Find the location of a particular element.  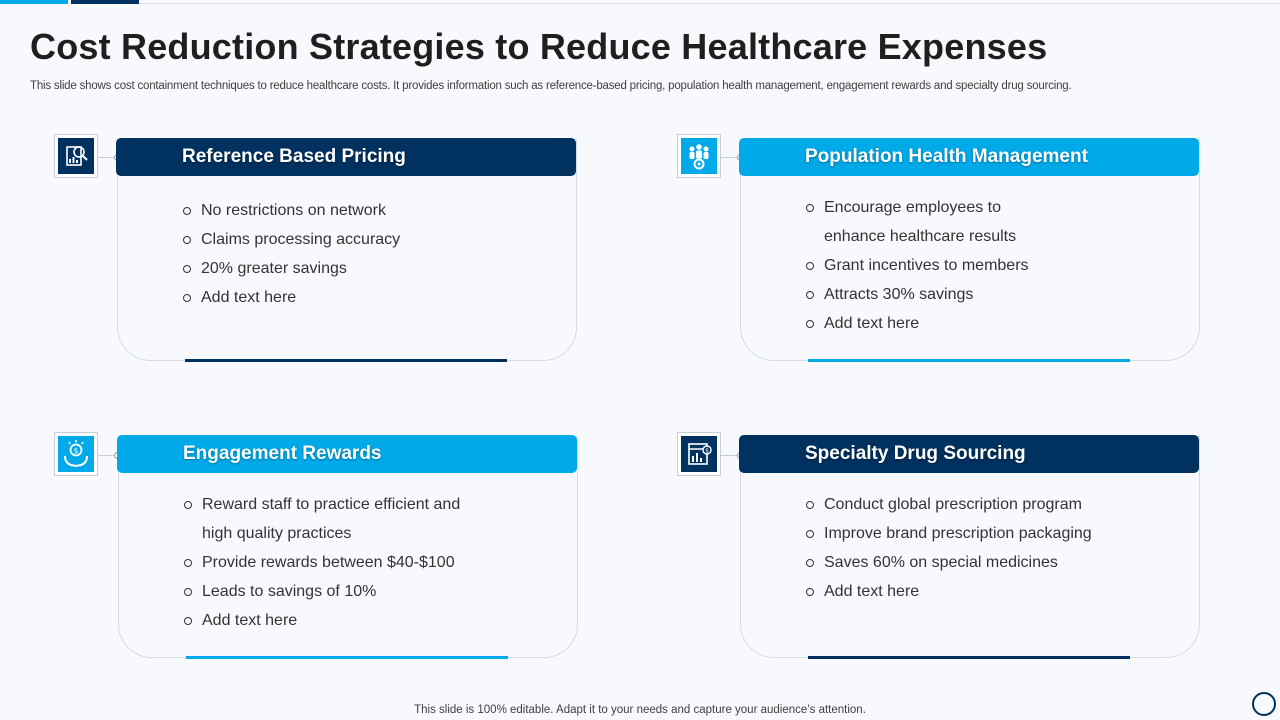

list-item: Saves 60% on special medicines is located at coordinates (971, 562).